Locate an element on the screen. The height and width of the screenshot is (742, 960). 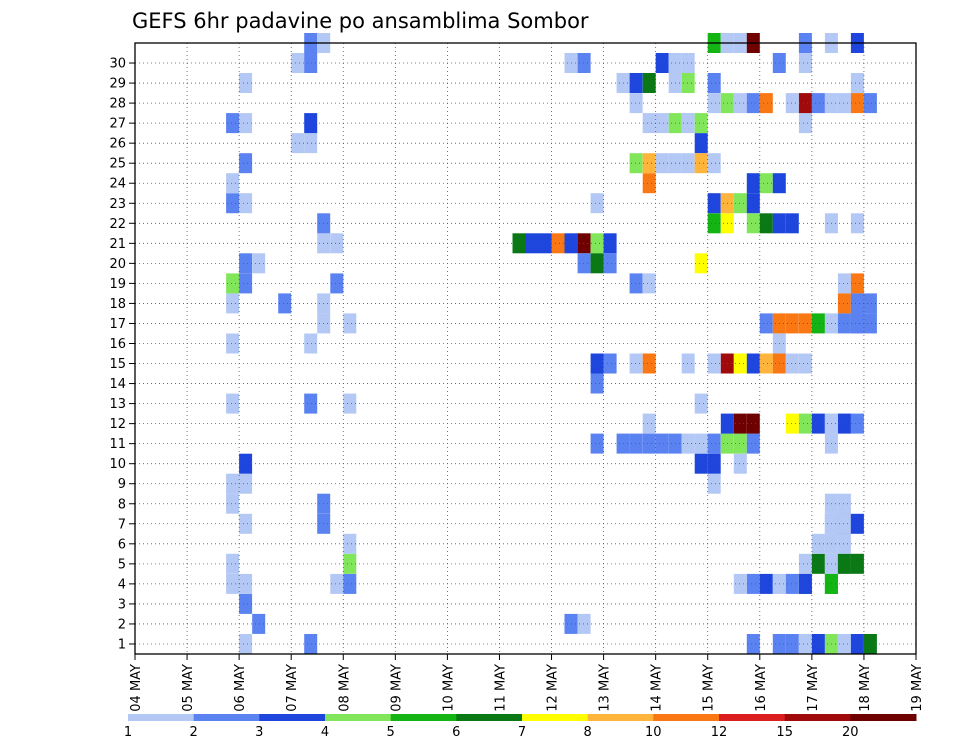
y-tick-label: 26 is located at coordinates (117, 144).